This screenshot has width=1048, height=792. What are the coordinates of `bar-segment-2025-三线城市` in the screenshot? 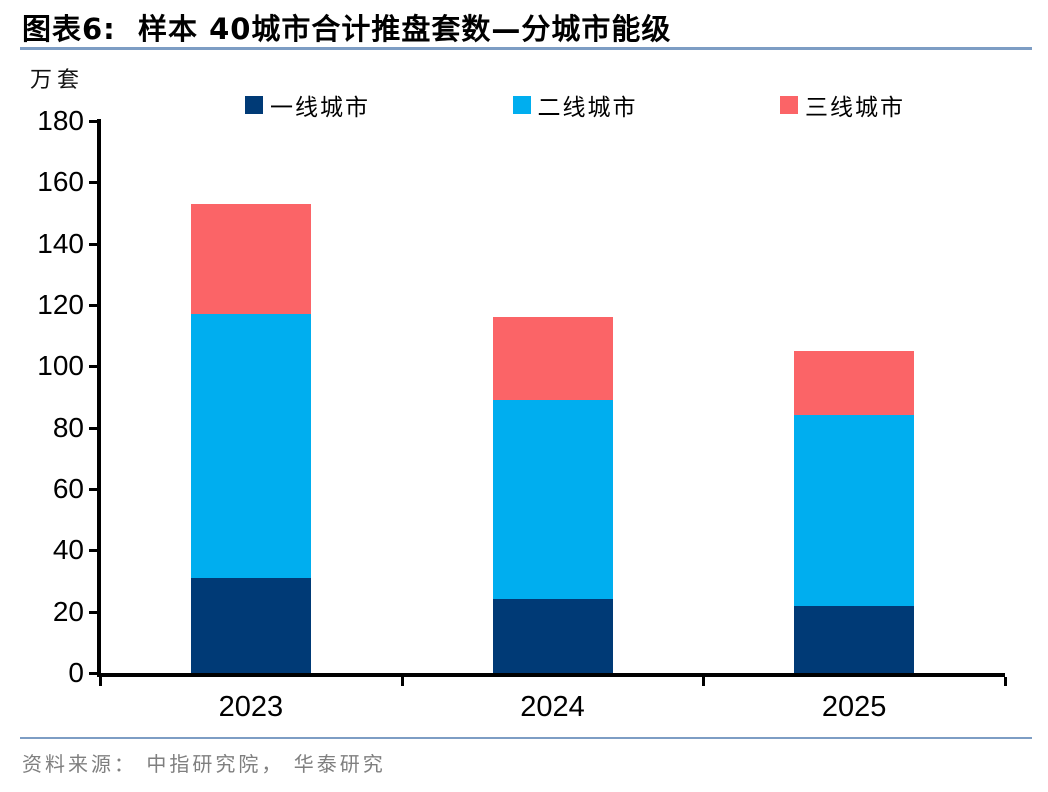 It's located at (854, 383).